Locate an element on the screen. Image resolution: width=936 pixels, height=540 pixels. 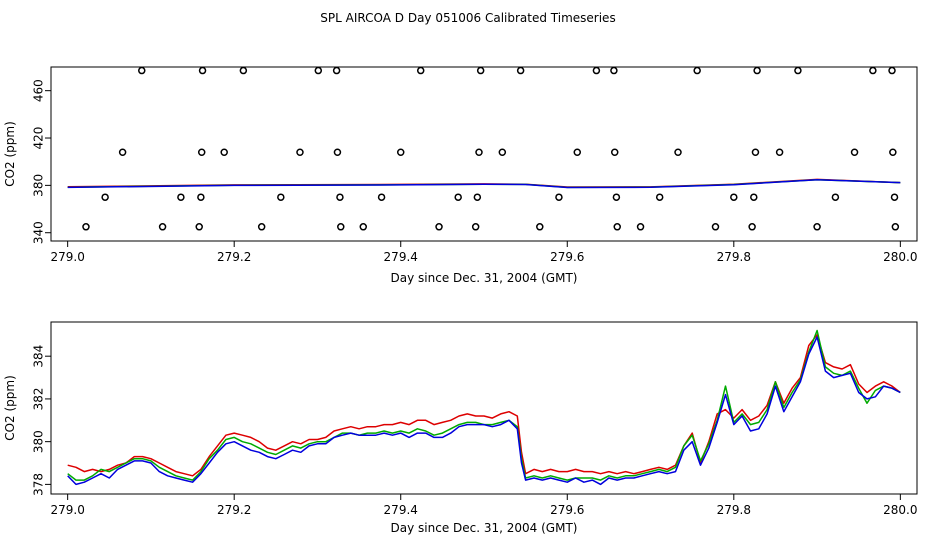
bottom-y-tick-label: 382 is located at coordinates (39, 398).